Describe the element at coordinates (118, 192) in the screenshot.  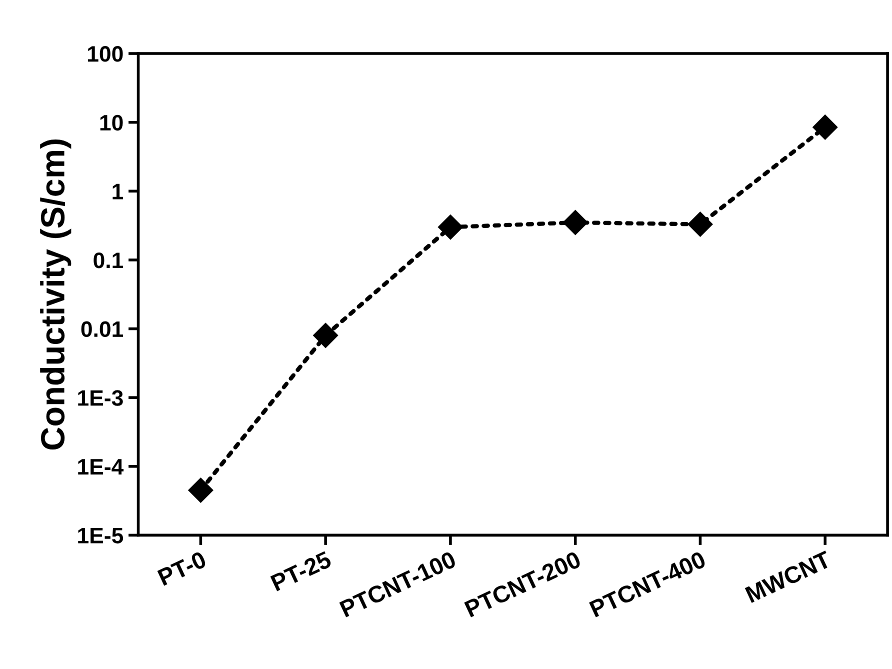
I see `y-tick-label: 1` at that location.